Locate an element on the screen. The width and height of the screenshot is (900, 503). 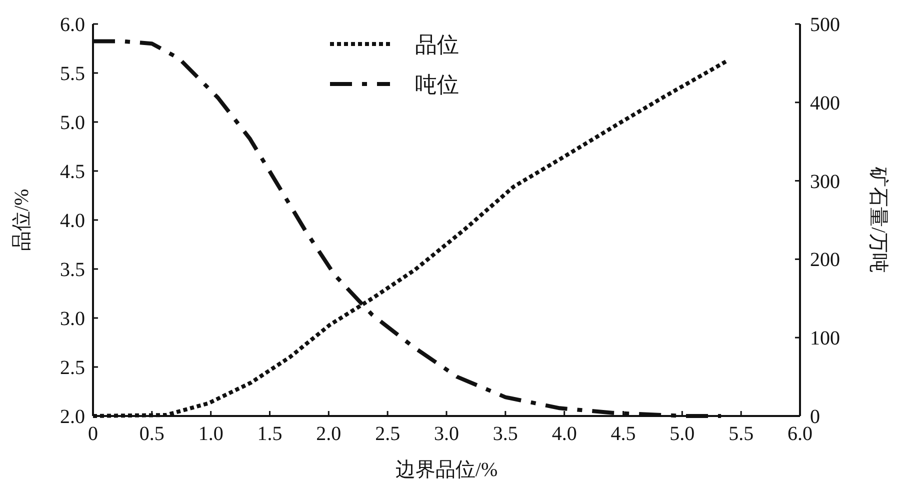
y-tick-label: 3.5 is located at coordinates (72, 270).